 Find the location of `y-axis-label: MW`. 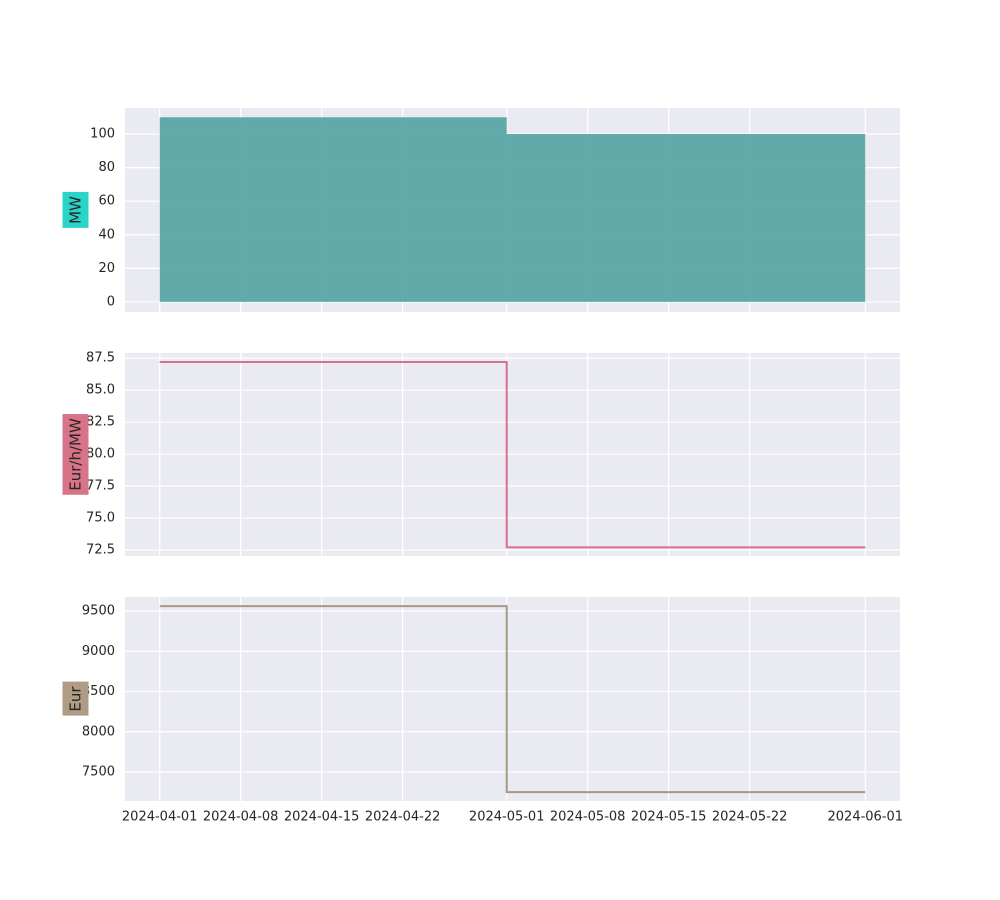

y-axis-label: MW is located at coordinates (75, 209).